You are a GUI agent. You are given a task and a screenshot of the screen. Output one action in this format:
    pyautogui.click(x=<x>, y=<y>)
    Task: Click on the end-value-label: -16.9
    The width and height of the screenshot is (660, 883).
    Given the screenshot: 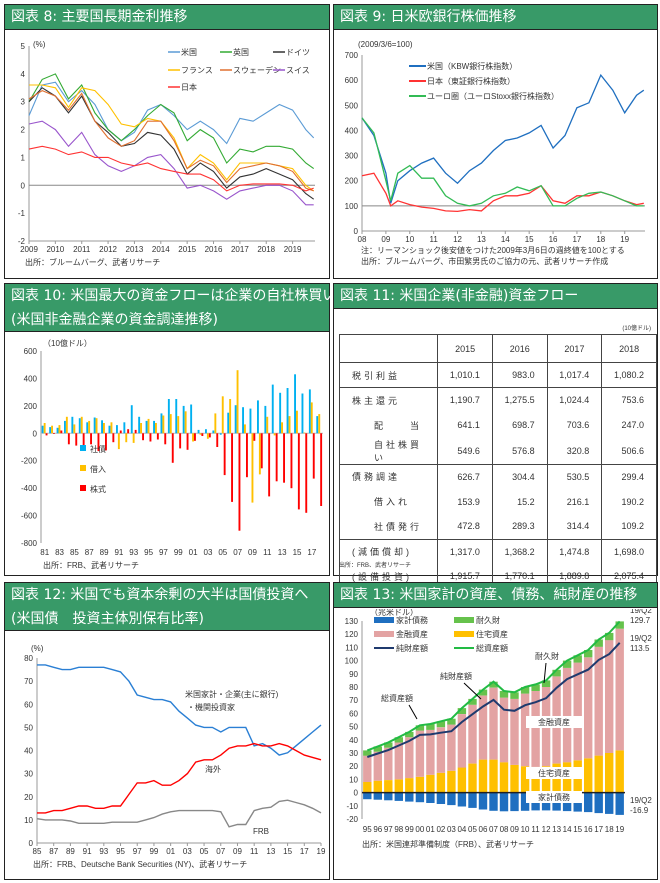 What is the action you would take?
    pyautogui.click(x=639, y=810)
    